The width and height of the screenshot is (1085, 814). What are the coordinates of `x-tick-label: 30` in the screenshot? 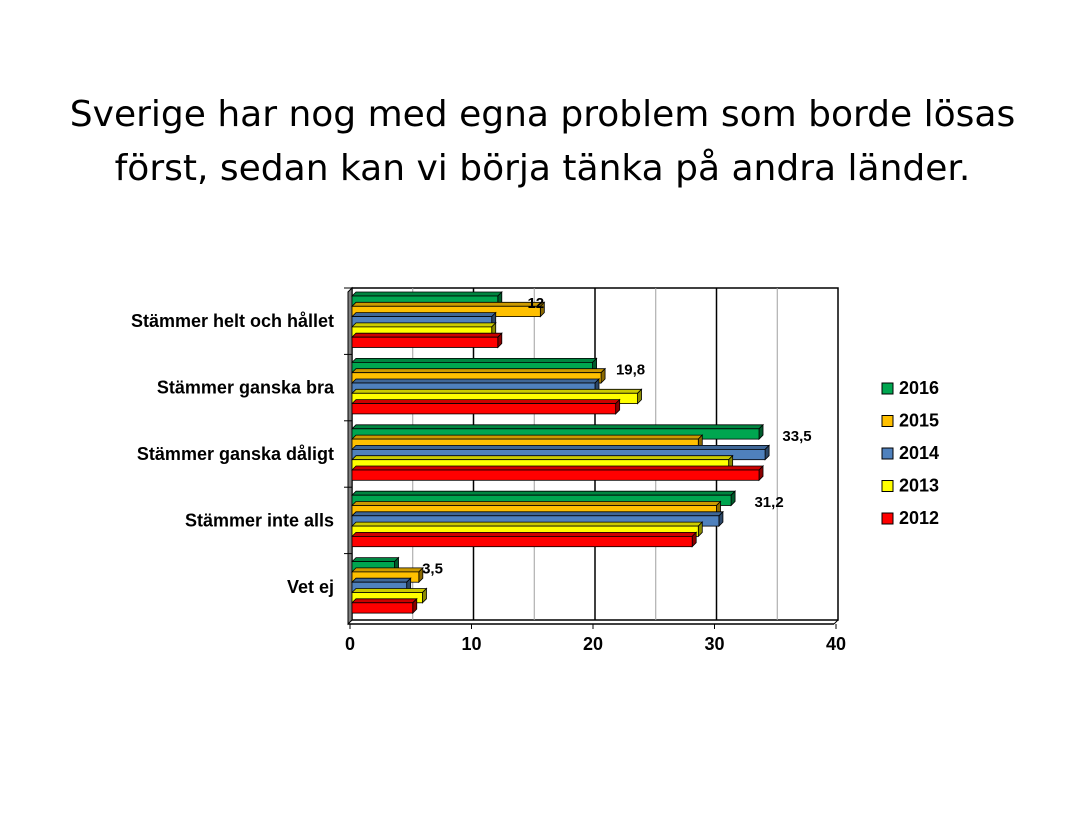 It's located at (714, 644).